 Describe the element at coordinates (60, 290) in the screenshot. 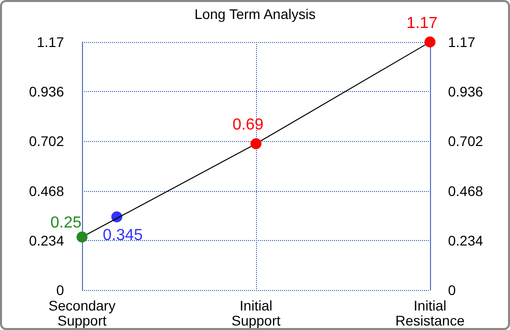

I see `y-tick-label: 0` at that location.